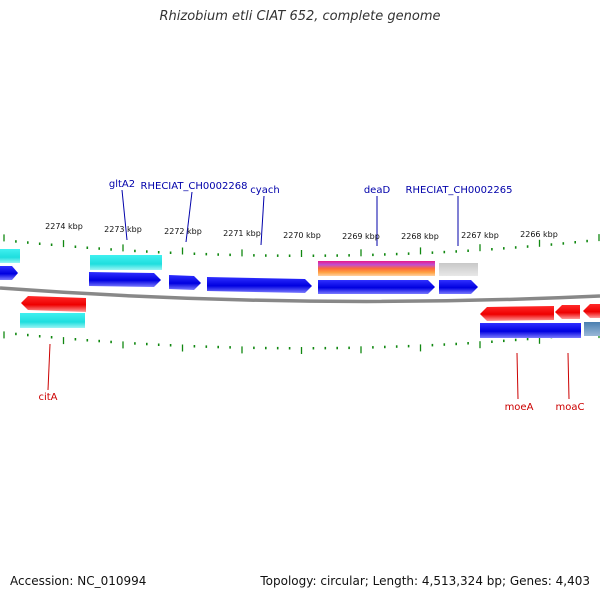 This screenshot has height=600, width=600. Describe the element at coordinates (300, 16) in the screenshot. I see `map-title: Rhizobium etli CIAT 652, complete genome` at that location.